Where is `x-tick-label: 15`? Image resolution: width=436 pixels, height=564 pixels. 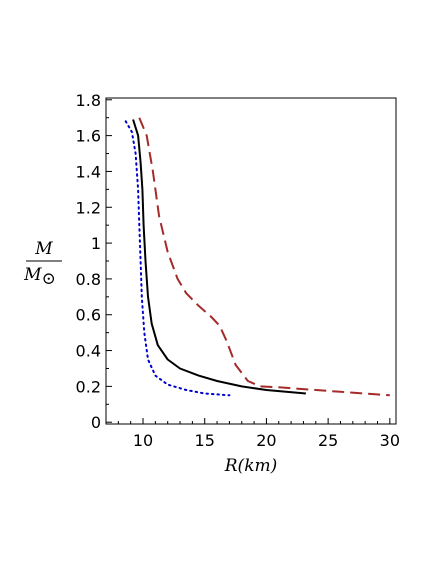
x-tick-label: 15 is located at coordinates (205, 440).